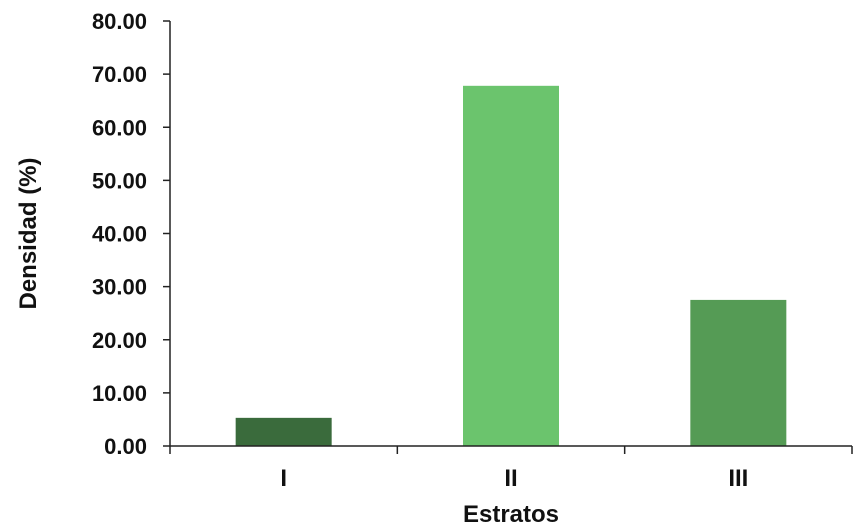 The width and height of the screenshot is (861, 529). I want to click on y-tick-label: 70.00, so click(119, 74).